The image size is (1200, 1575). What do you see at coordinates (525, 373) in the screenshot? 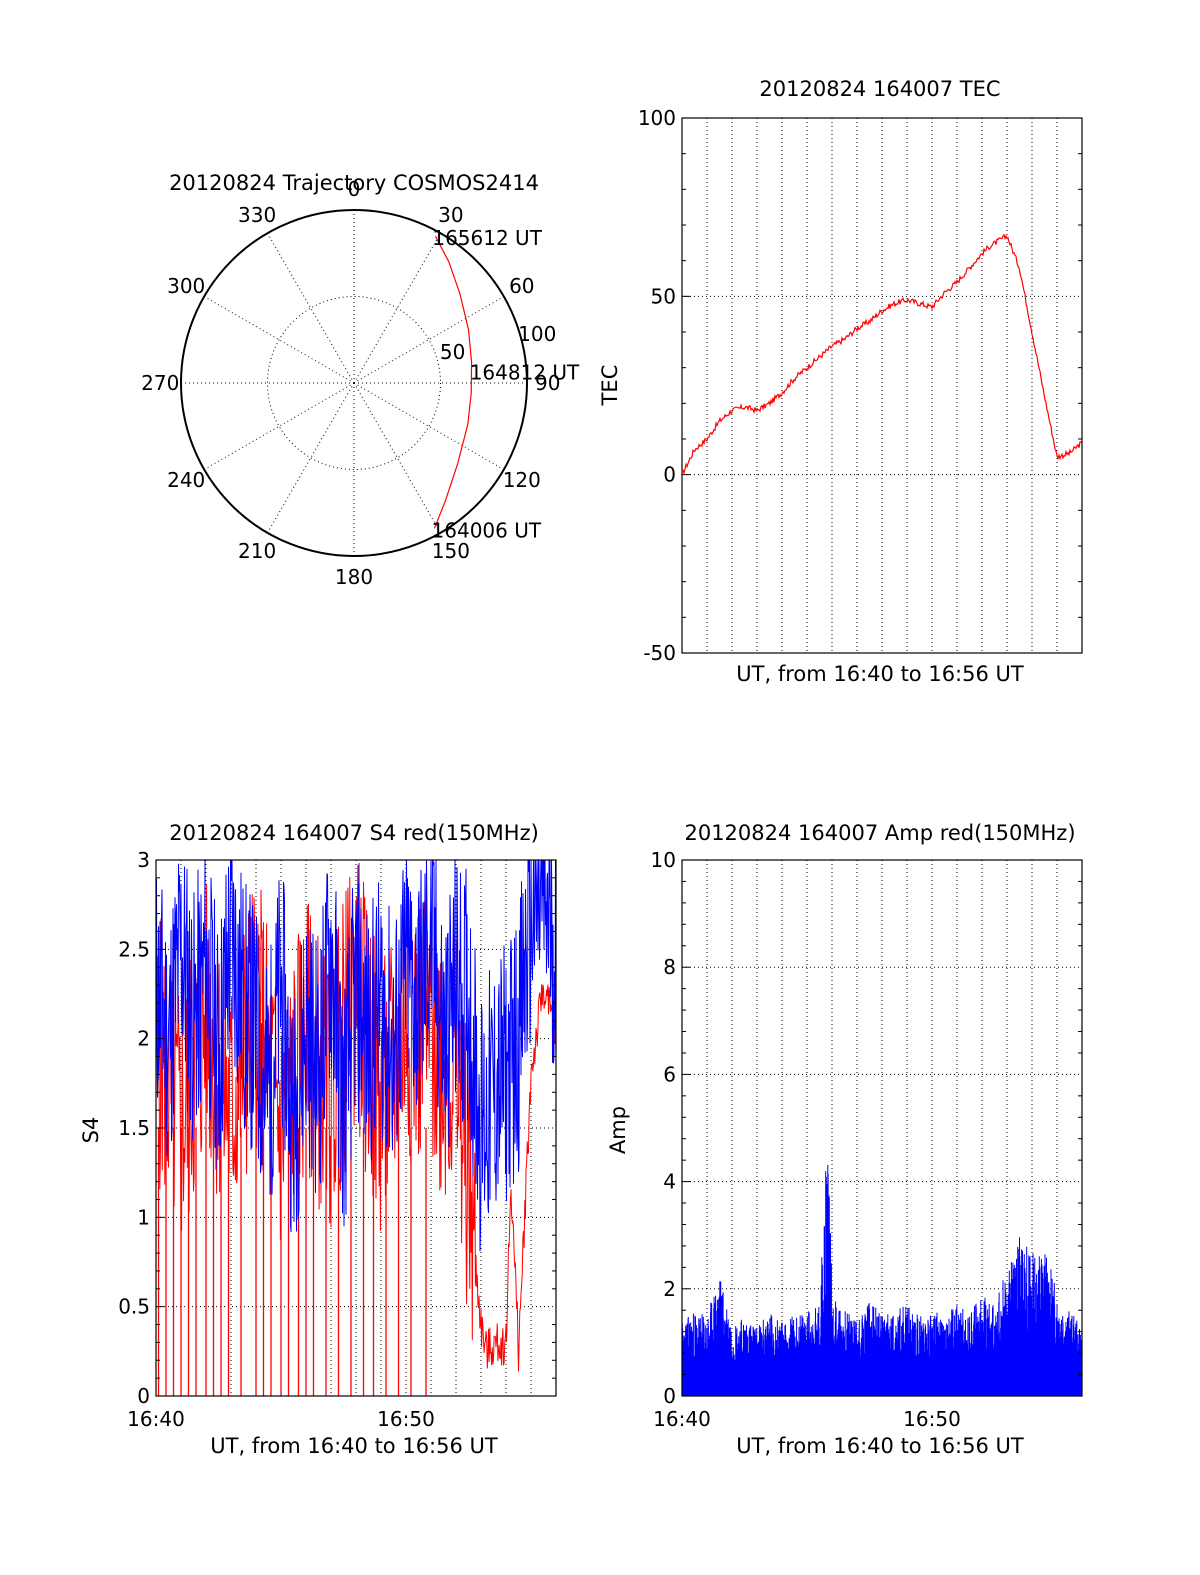
I see `trajectory-time-label: 164812 UT` at bounding box center [525, 373].